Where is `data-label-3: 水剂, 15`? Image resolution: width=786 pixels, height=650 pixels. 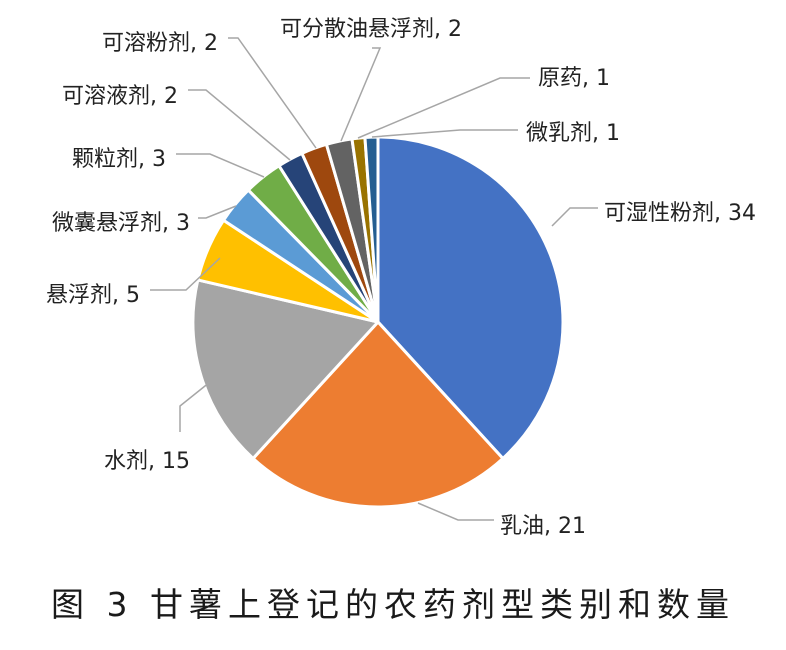
data-label-3: 水剂, 15 is located at coordinates (147, 461).